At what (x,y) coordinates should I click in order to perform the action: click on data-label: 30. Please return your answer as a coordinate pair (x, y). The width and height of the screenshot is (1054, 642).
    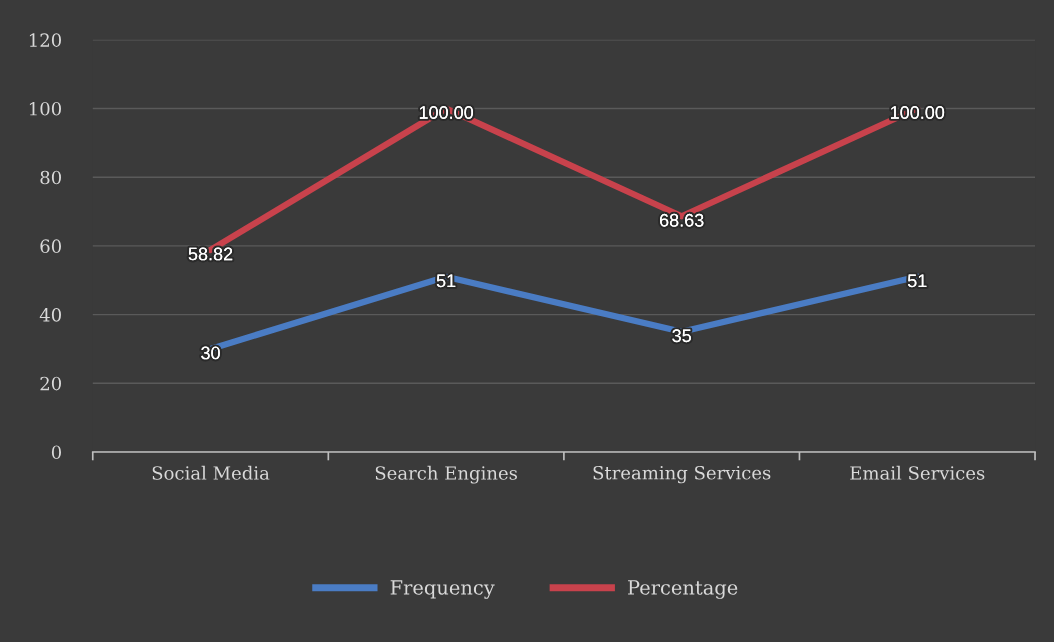
    Looking at the image, I should click on (210, 353).